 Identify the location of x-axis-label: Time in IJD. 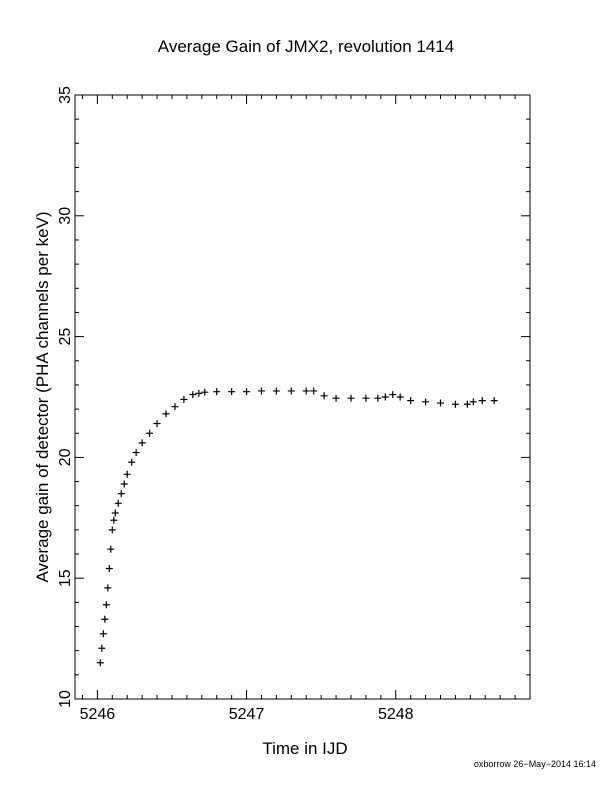
(304, 748).